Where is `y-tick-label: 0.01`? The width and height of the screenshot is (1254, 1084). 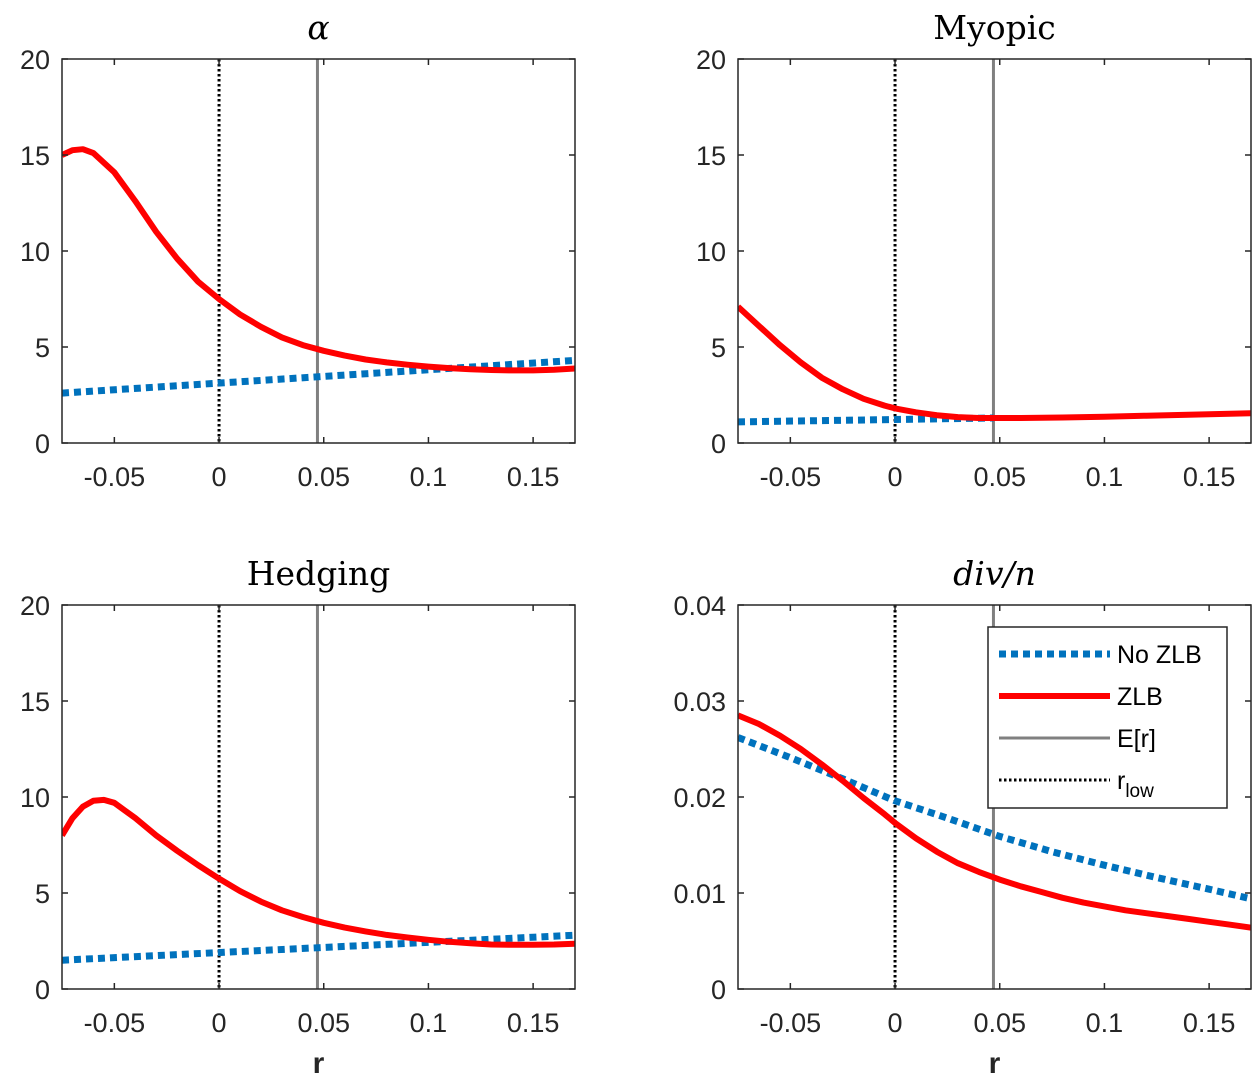
y-tick-label: 0.01 is located at coordinates (699, 894).